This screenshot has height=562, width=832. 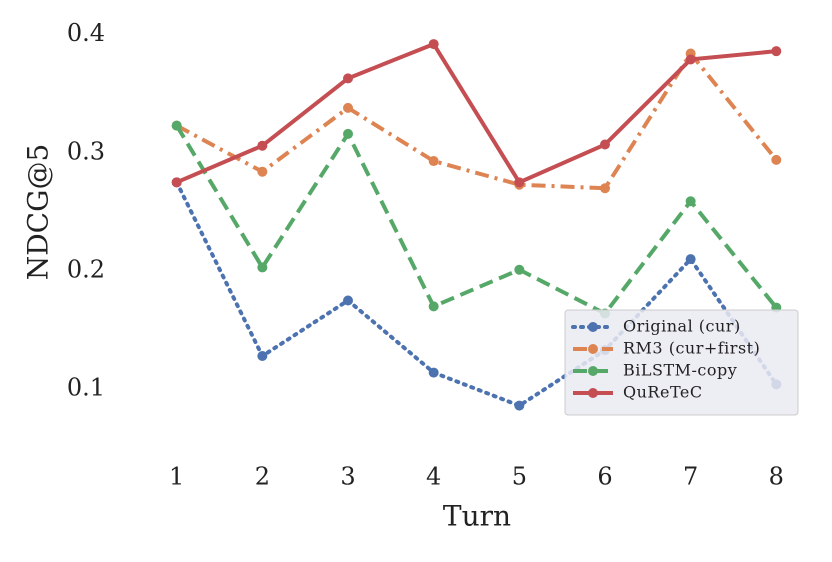 What do you see at coordinates (519, 477) in the screenshot?
I see `x-tick-label: 5` at bounding box center [519, 477].